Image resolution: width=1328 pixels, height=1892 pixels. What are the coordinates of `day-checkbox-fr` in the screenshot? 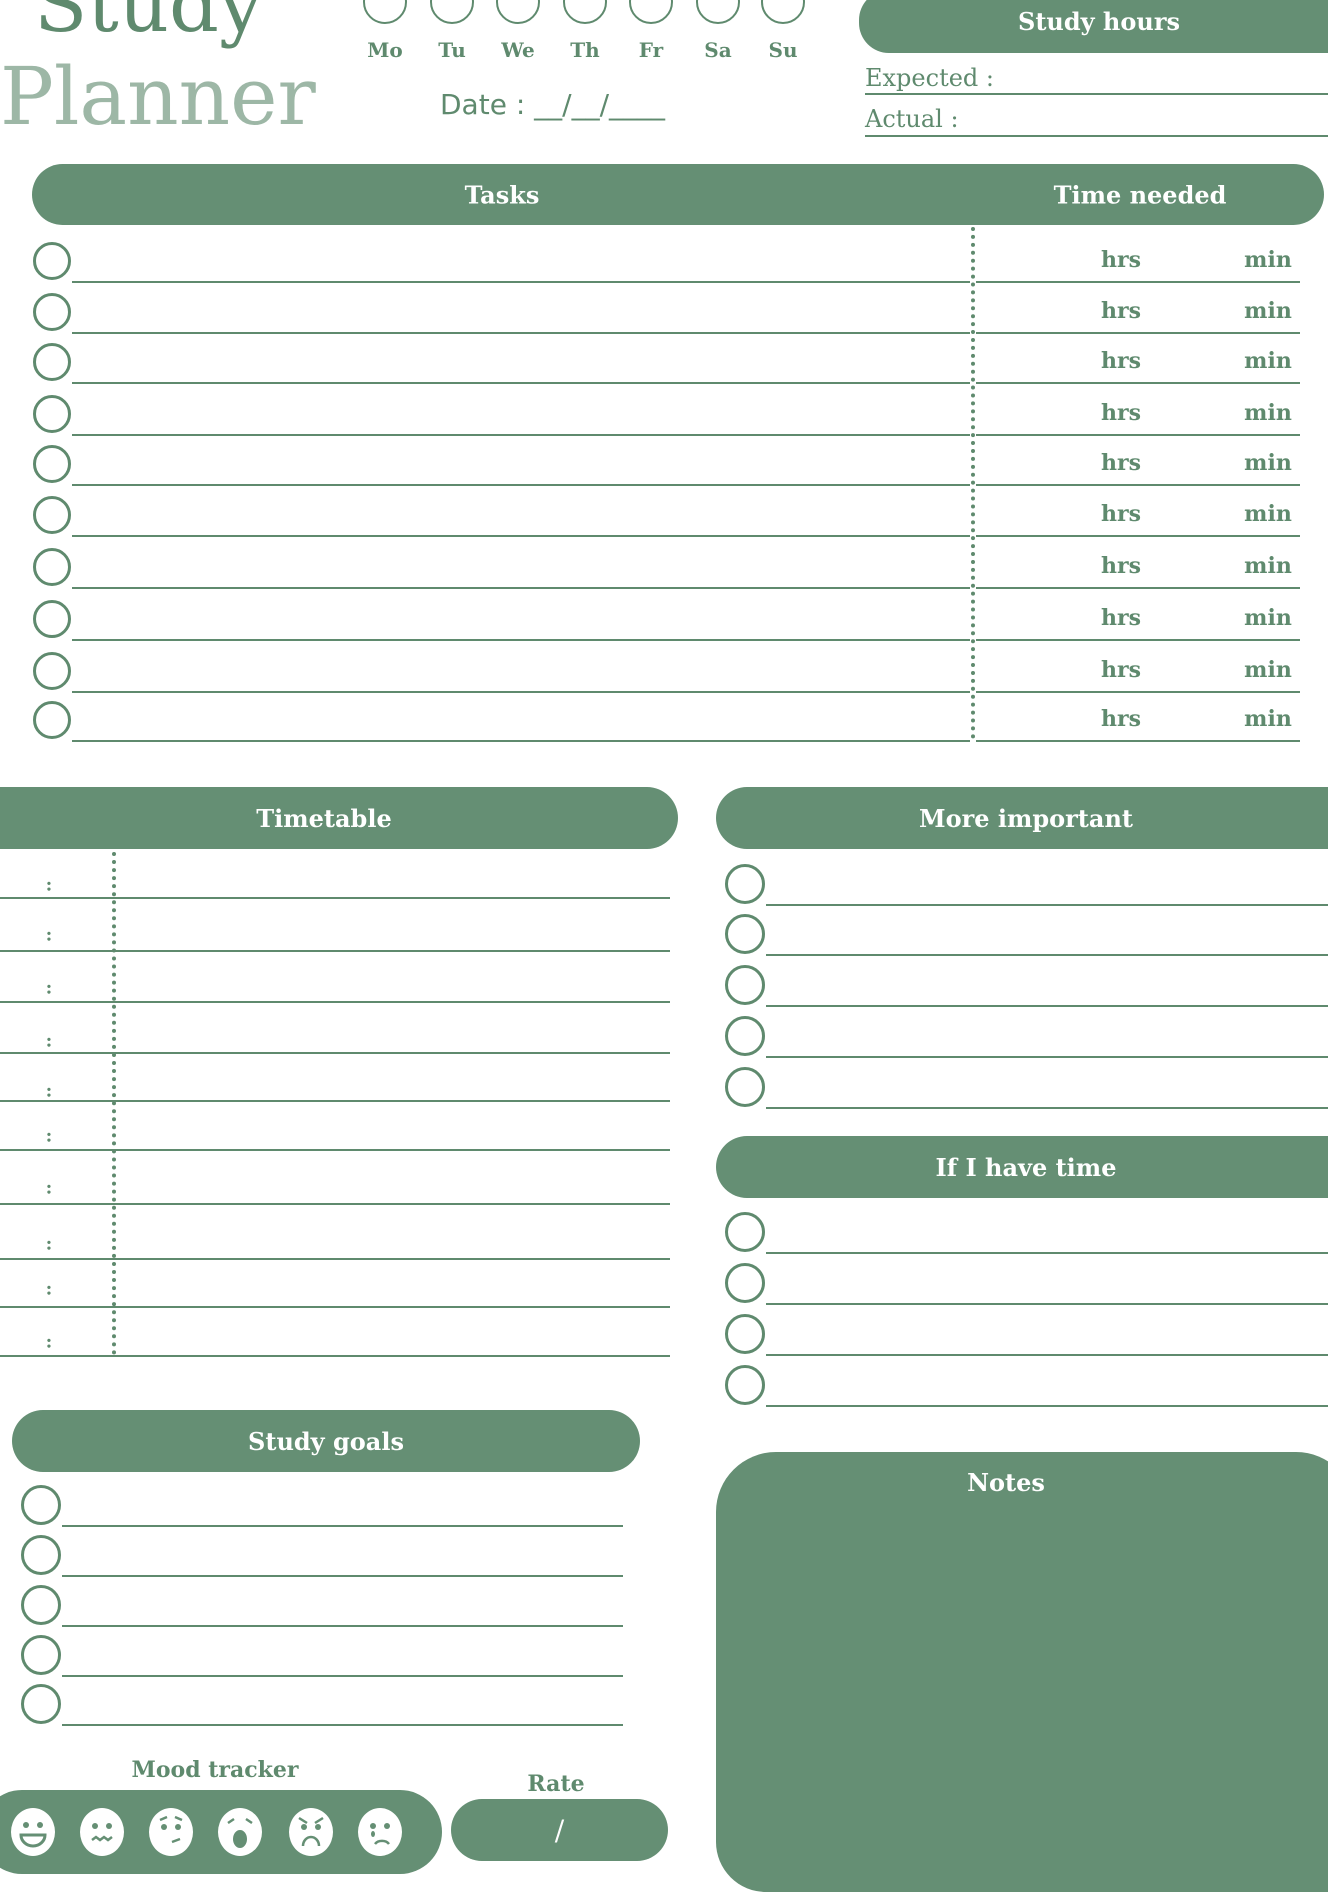 It's located at (651, 12).